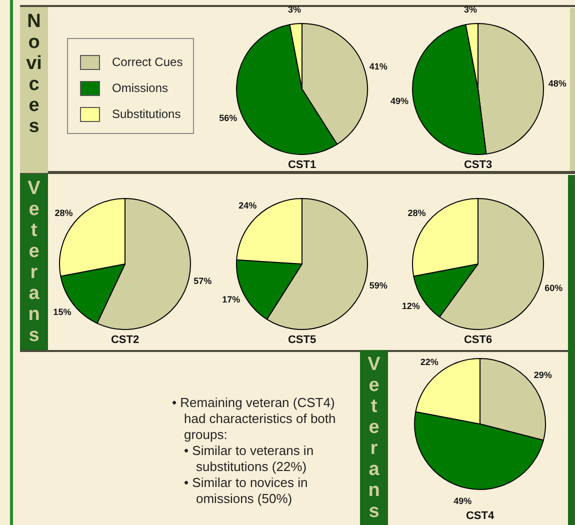  I want to click on text: CST2, so click(125, 340).